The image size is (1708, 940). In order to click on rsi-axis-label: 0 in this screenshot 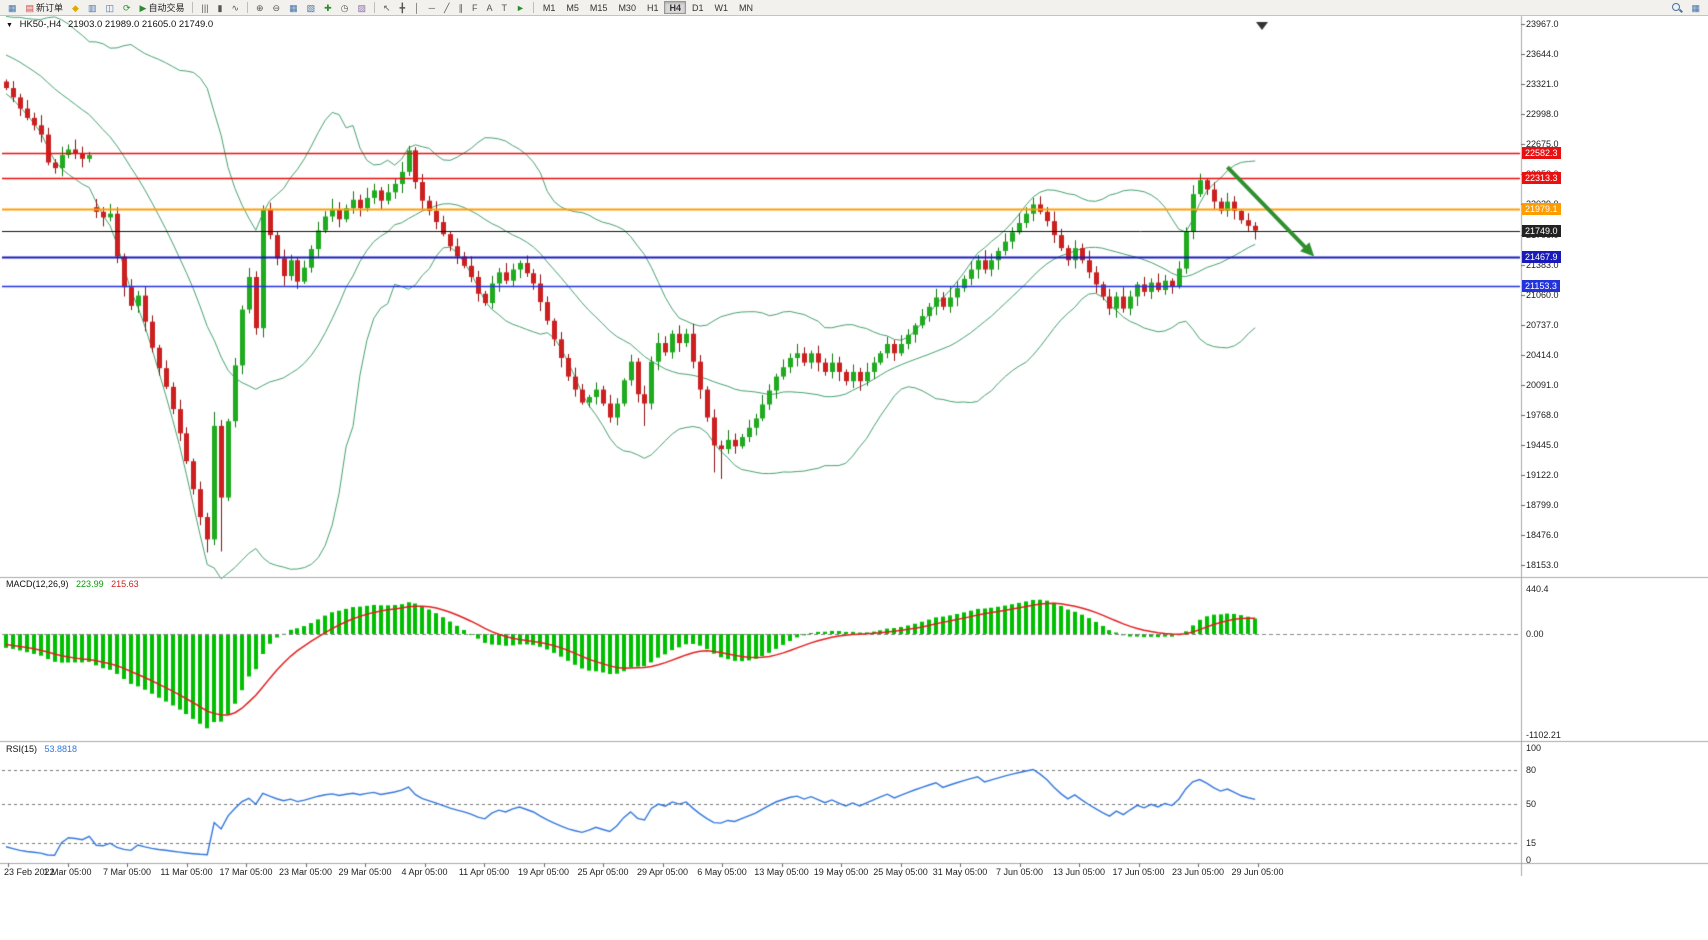, I will do `click(1529, 860)`.